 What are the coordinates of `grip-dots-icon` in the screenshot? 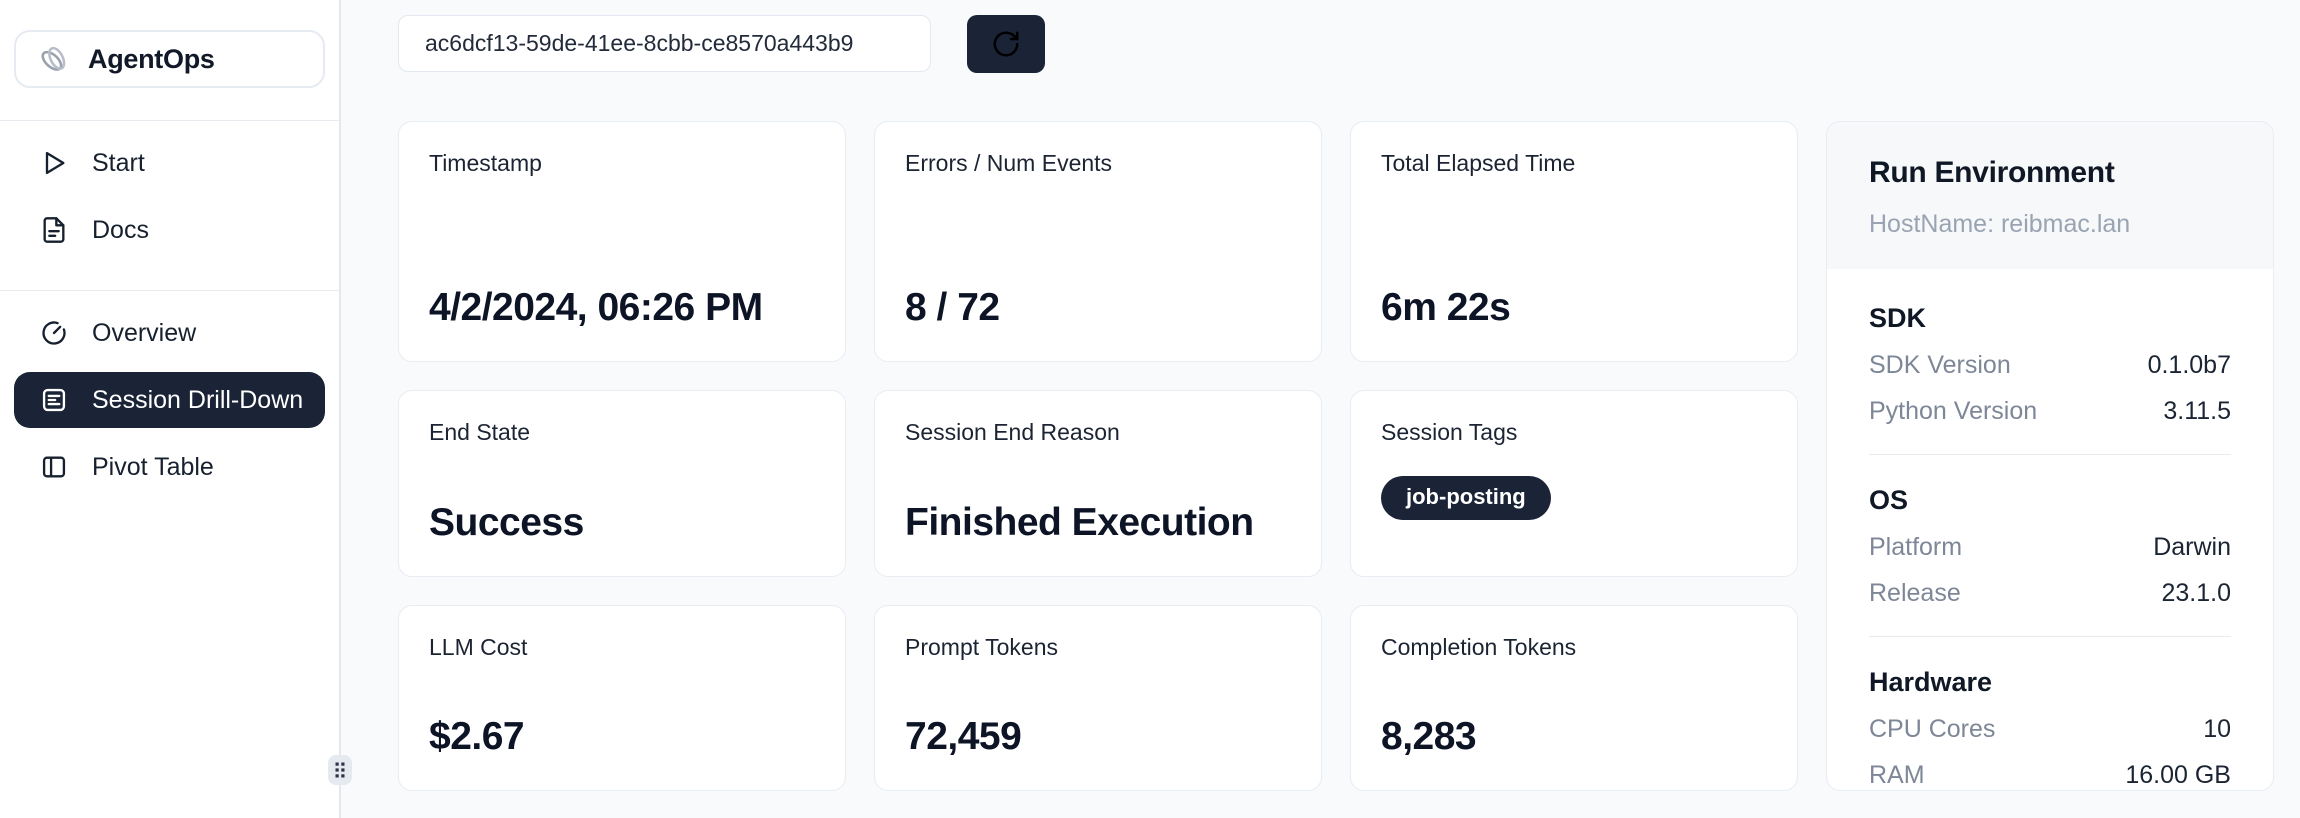 It's located at (340, 770).